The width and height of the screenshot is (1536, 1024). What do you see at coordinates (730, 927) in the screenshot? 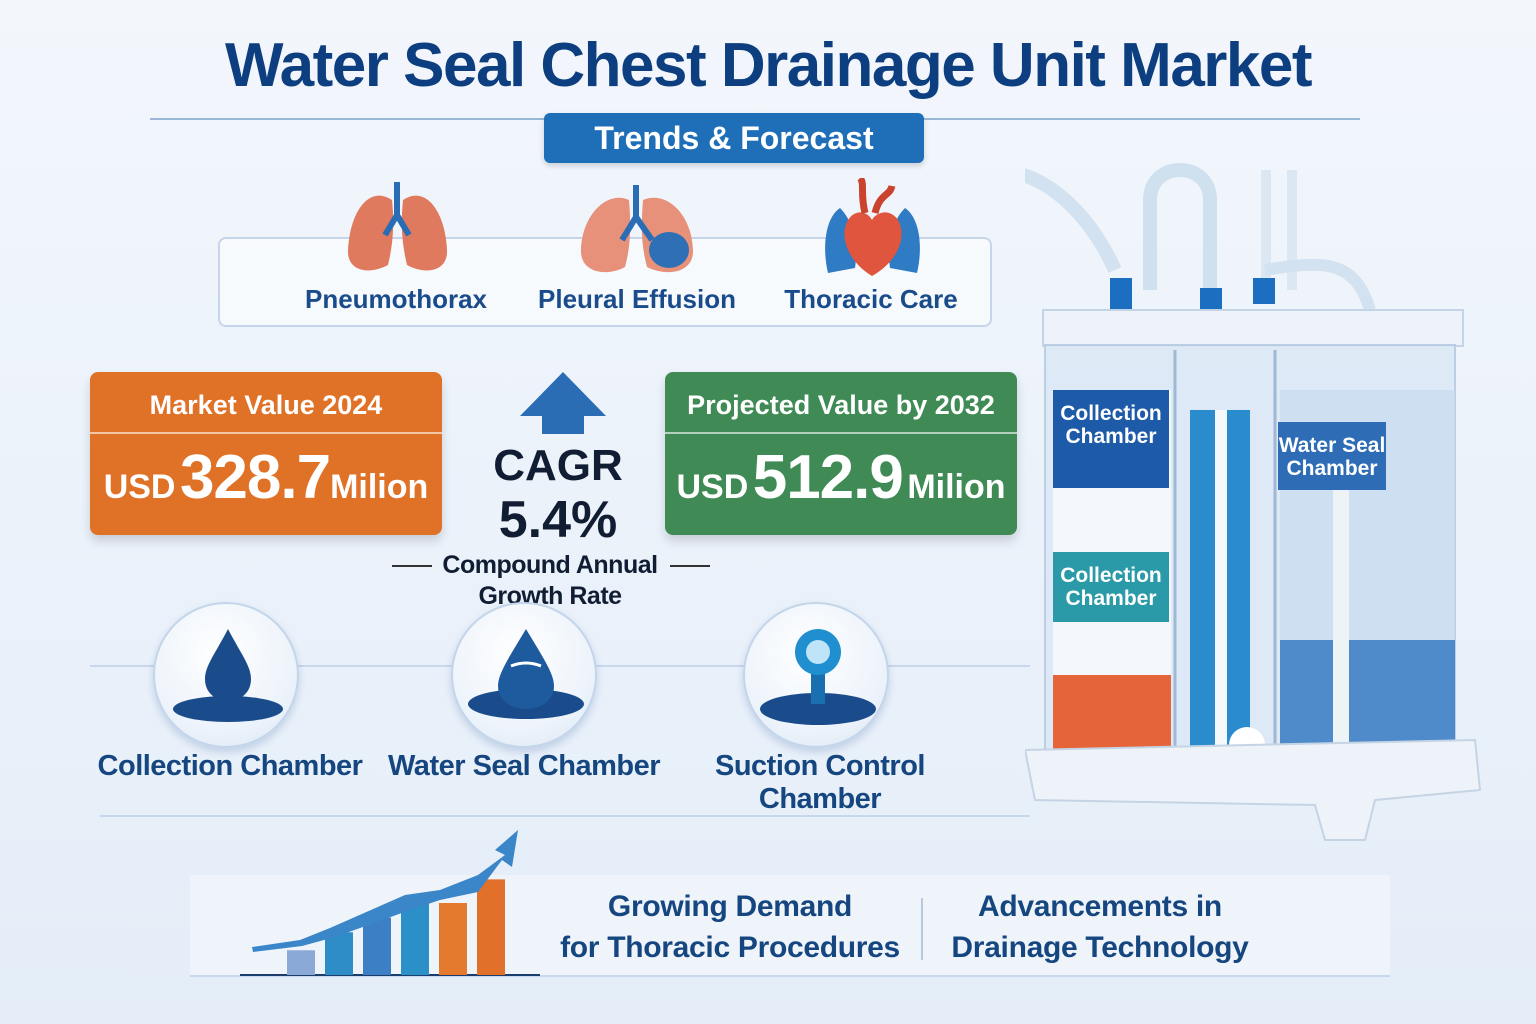
I see `driver-growing-demand: Growing Demand for Thoracic Procedures` at bounding box center [730, 927].